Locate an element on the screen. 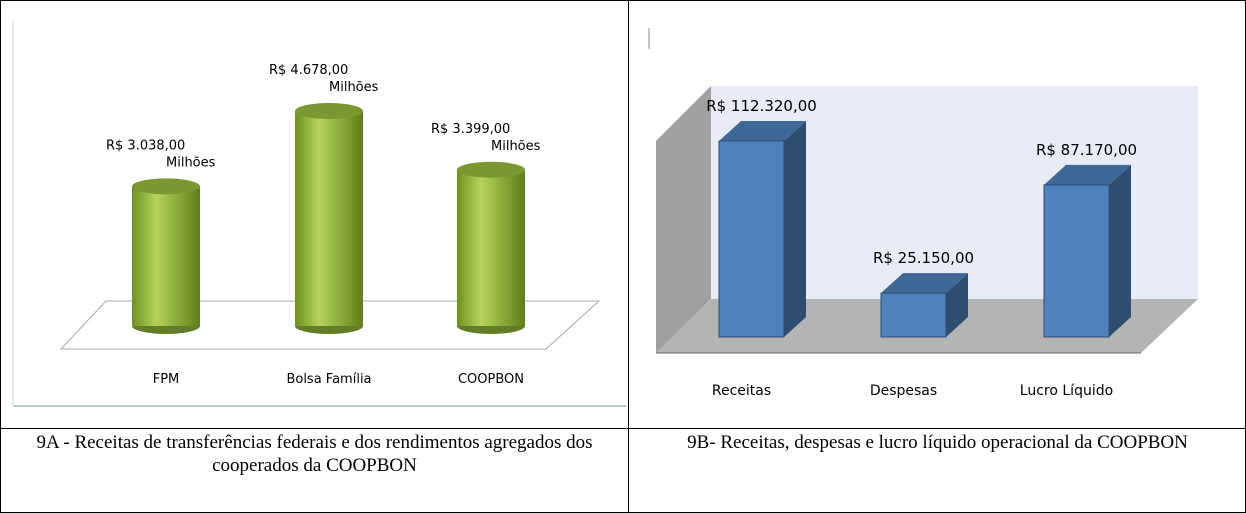 This screenshot has width=1246, height=513. value-label: R$ 112.320,00 is located at coordinates (761, 106).